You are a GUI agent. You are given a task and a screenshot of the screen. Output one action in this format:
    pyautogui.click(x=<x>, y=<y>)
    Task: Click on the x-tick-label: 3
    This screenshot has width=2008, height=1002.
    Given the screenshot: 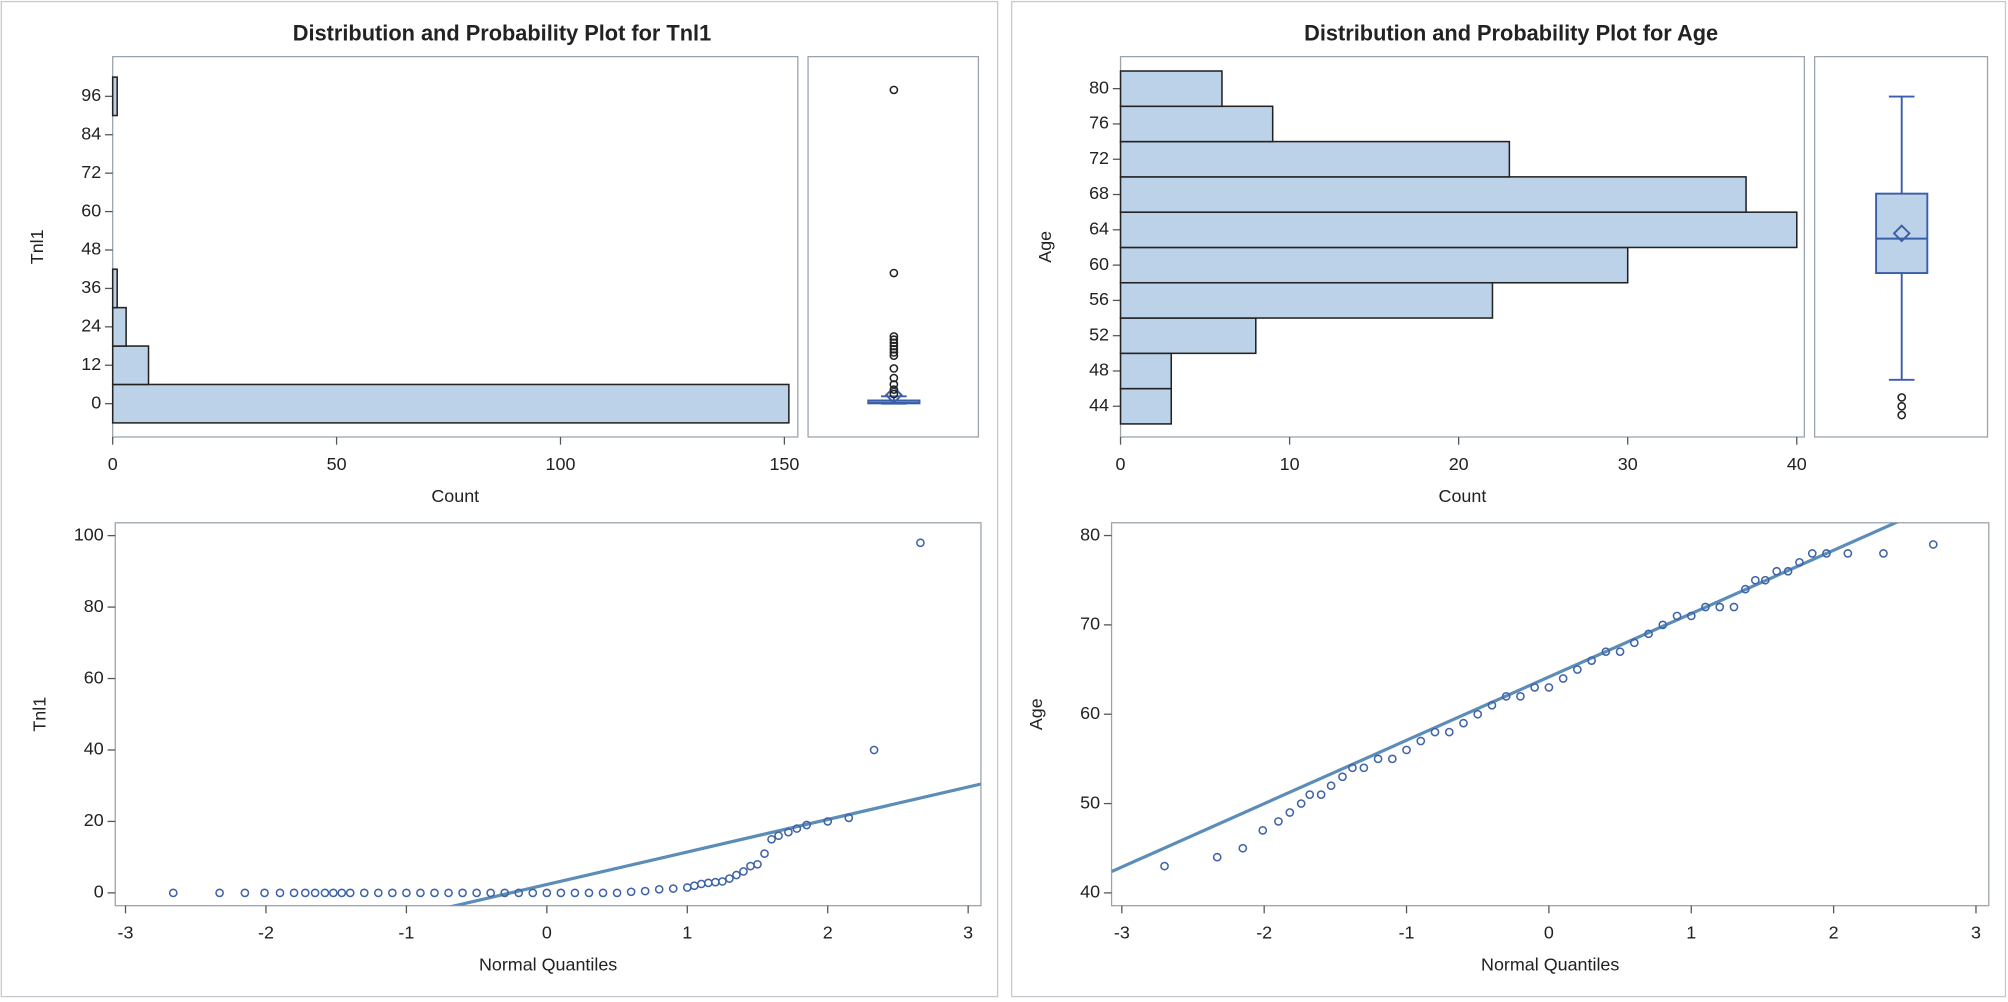 What is the action you would take?
    pyautogui.click(x=1976, y=933)
    